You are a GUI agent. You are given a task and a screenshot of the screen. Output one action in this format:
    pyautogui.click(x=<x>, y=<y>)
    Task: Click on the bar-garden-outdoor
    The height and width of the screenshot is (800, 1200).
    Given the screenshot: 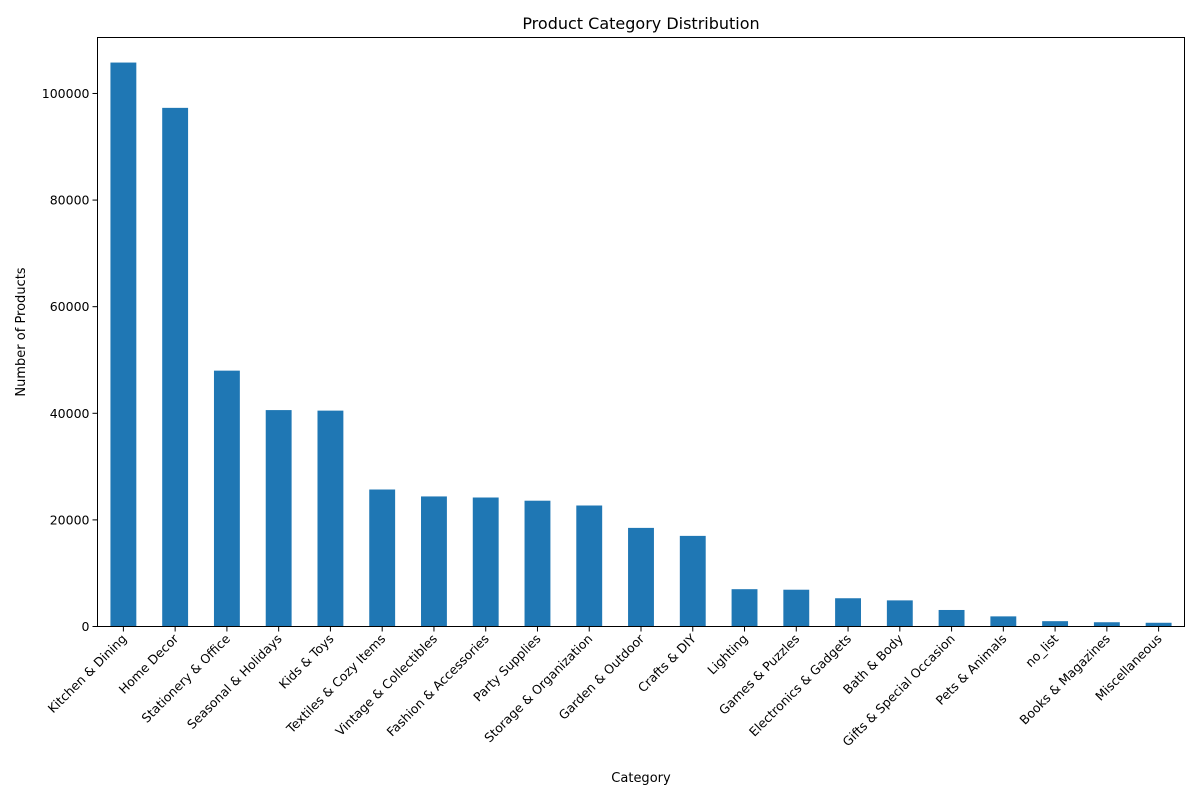 What is the action you would take?
    pyautogui.click(x=641, y=577)
    